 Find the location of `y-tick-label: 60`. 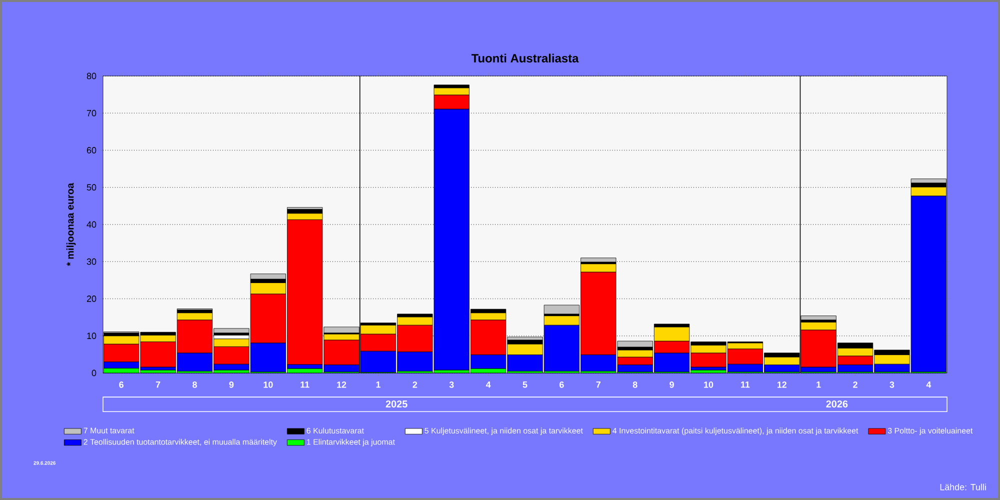

y-tick-label: 60 is located at coordinates (91, 150).